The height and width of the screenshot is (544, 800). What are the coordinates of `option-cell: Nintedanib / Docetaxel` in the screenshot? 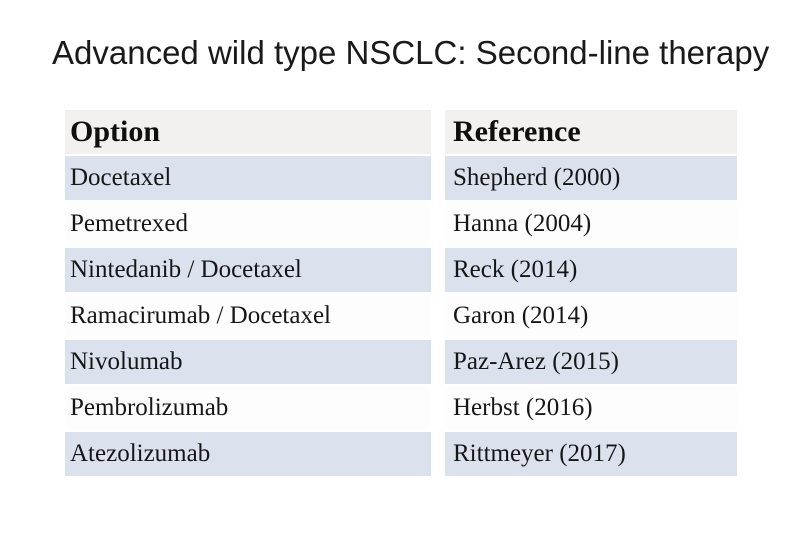 It's located at (248, 270).